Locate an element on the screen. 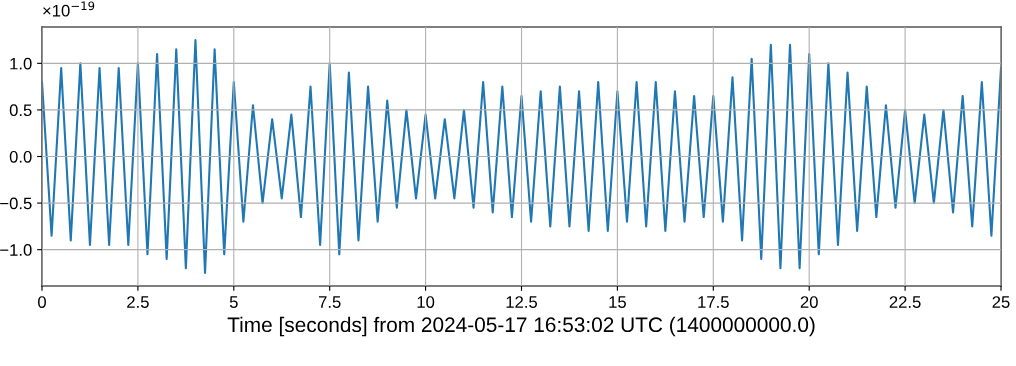 The height and width of the screenshot is (366, 1016). x-tick-label: 15 is located at coordinates (617, 302).